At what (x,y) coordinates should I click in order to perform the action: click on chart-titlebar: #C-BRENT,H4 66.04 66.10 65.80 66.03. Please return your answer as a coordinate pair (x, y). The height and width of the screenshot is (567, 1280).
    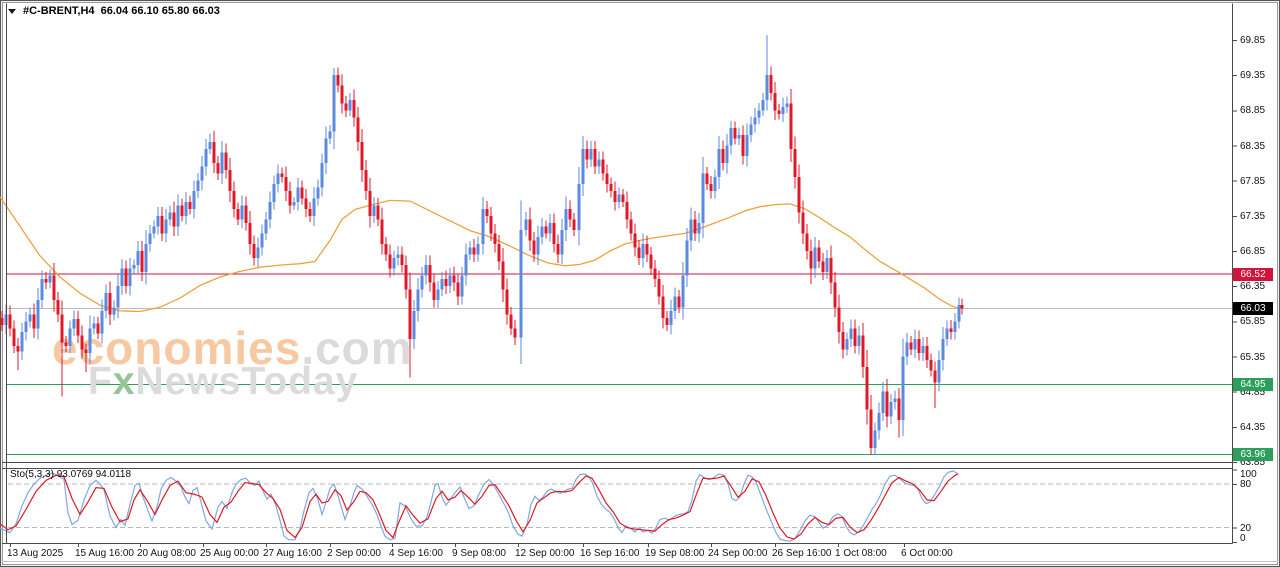
    Looking at the image, I should click on (114, 11).